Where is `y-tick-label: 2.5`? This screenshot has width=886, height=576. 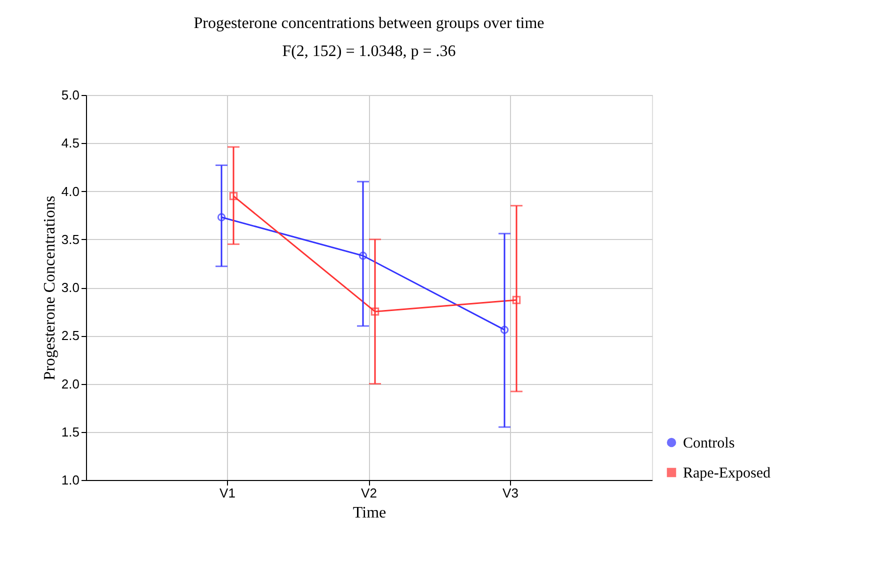
y-tick-label: 2.5 is located at coordinates (70, 336).